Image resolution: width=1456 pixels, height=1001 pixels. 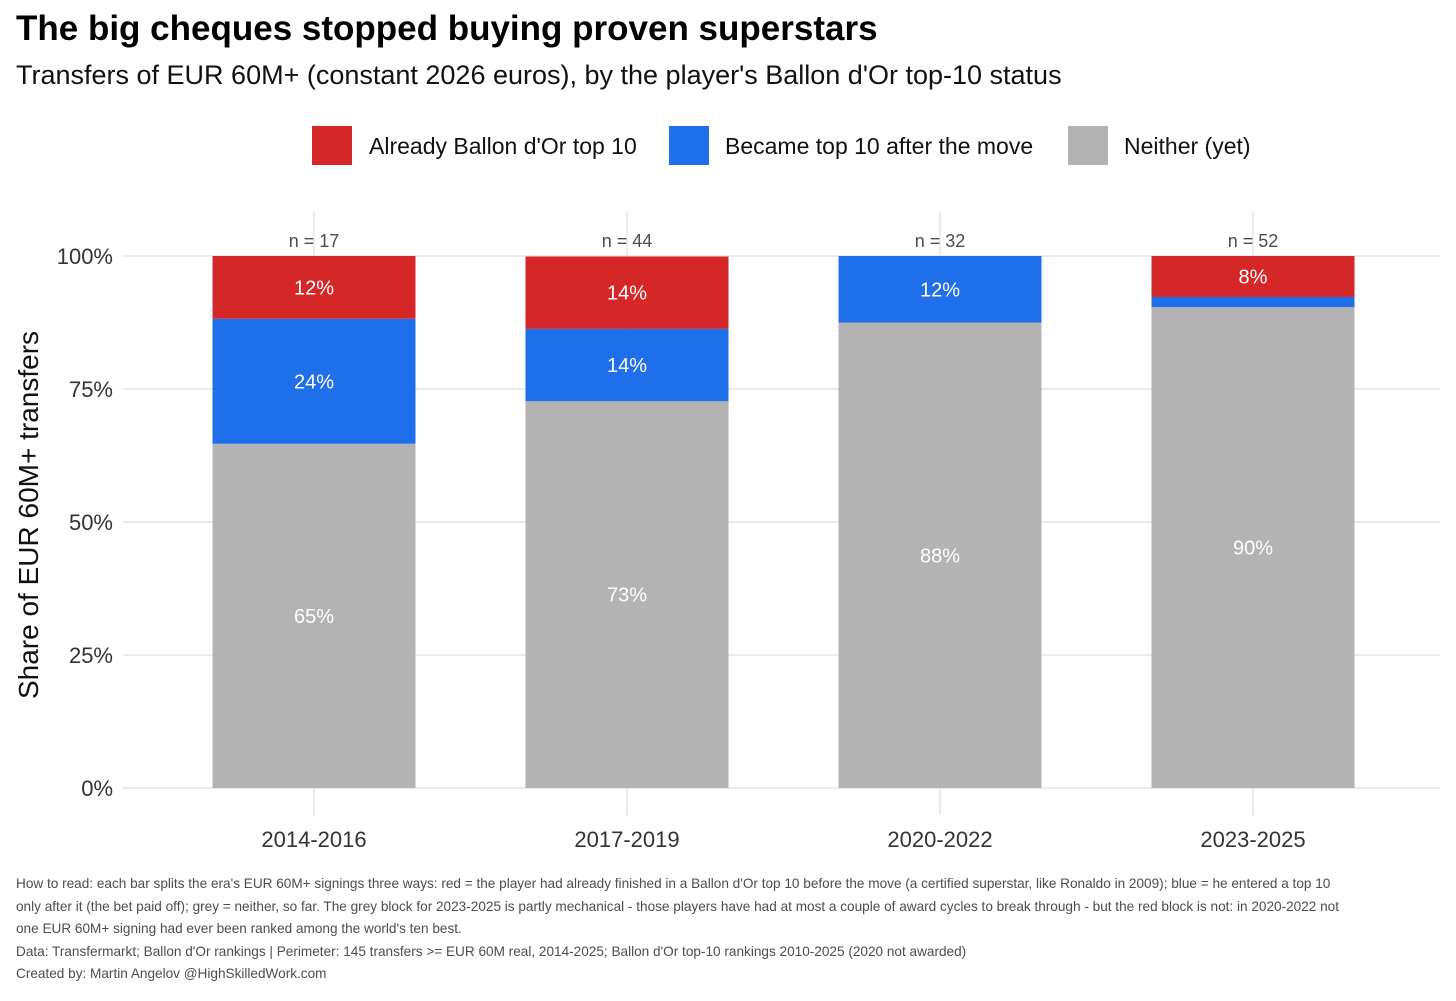 I want to click on x-axis: 2014-2016 2017-2019 2020-2022 2023-2025, so click(x=783, y=839).